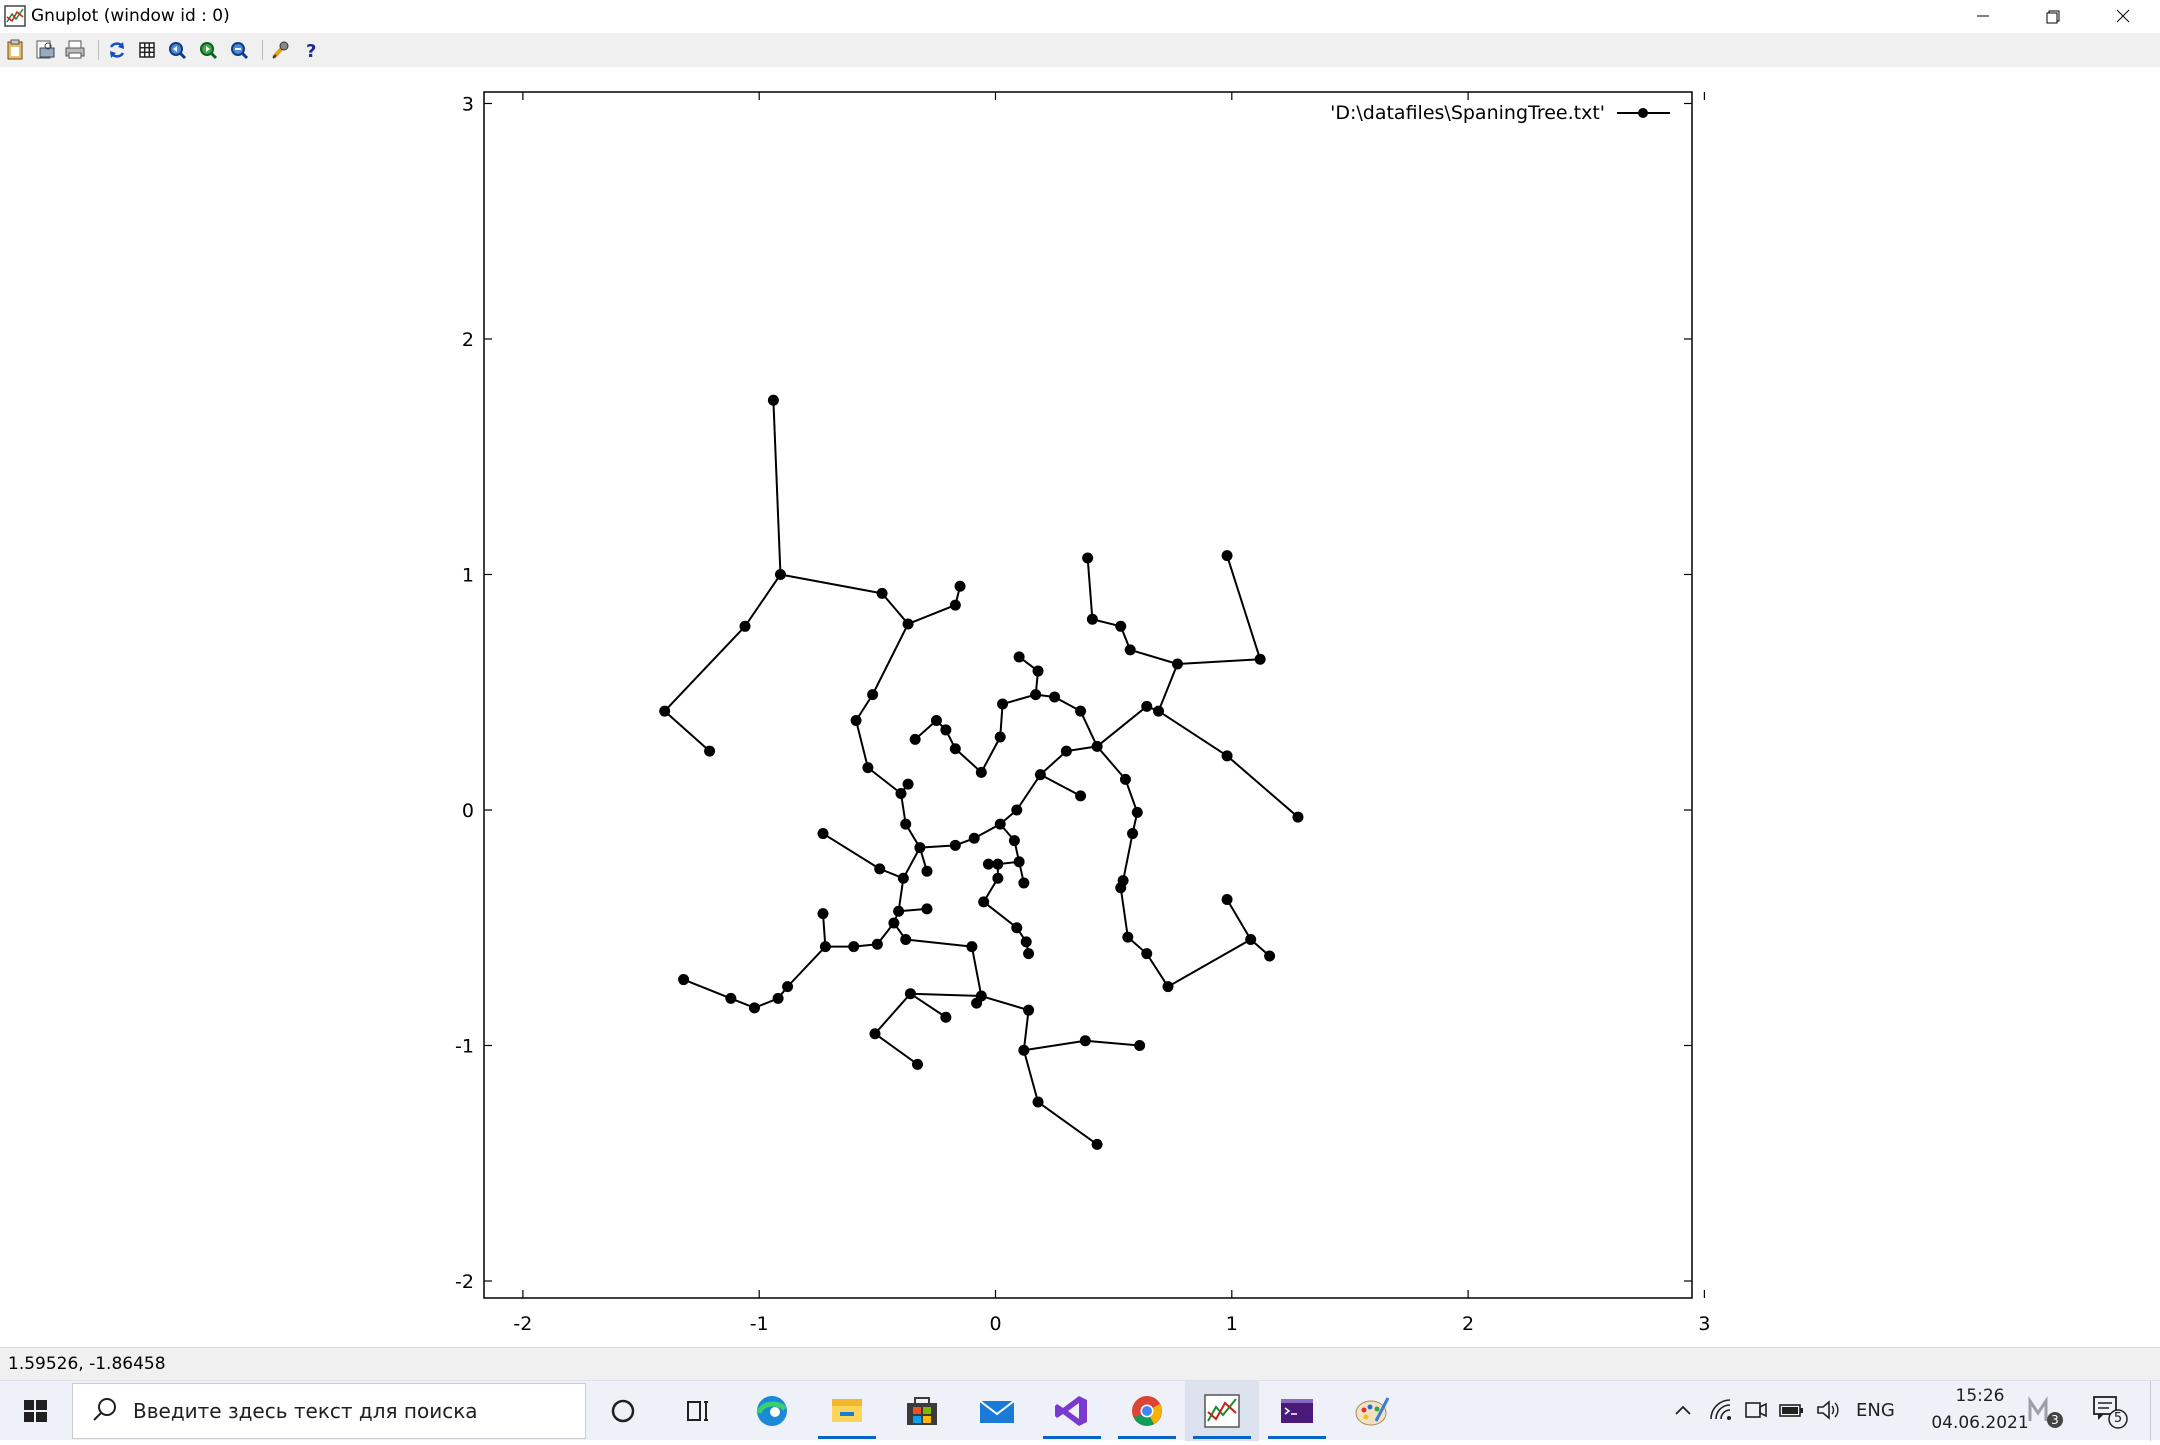  I want to click on clipboard-icon, so click(15, 49).